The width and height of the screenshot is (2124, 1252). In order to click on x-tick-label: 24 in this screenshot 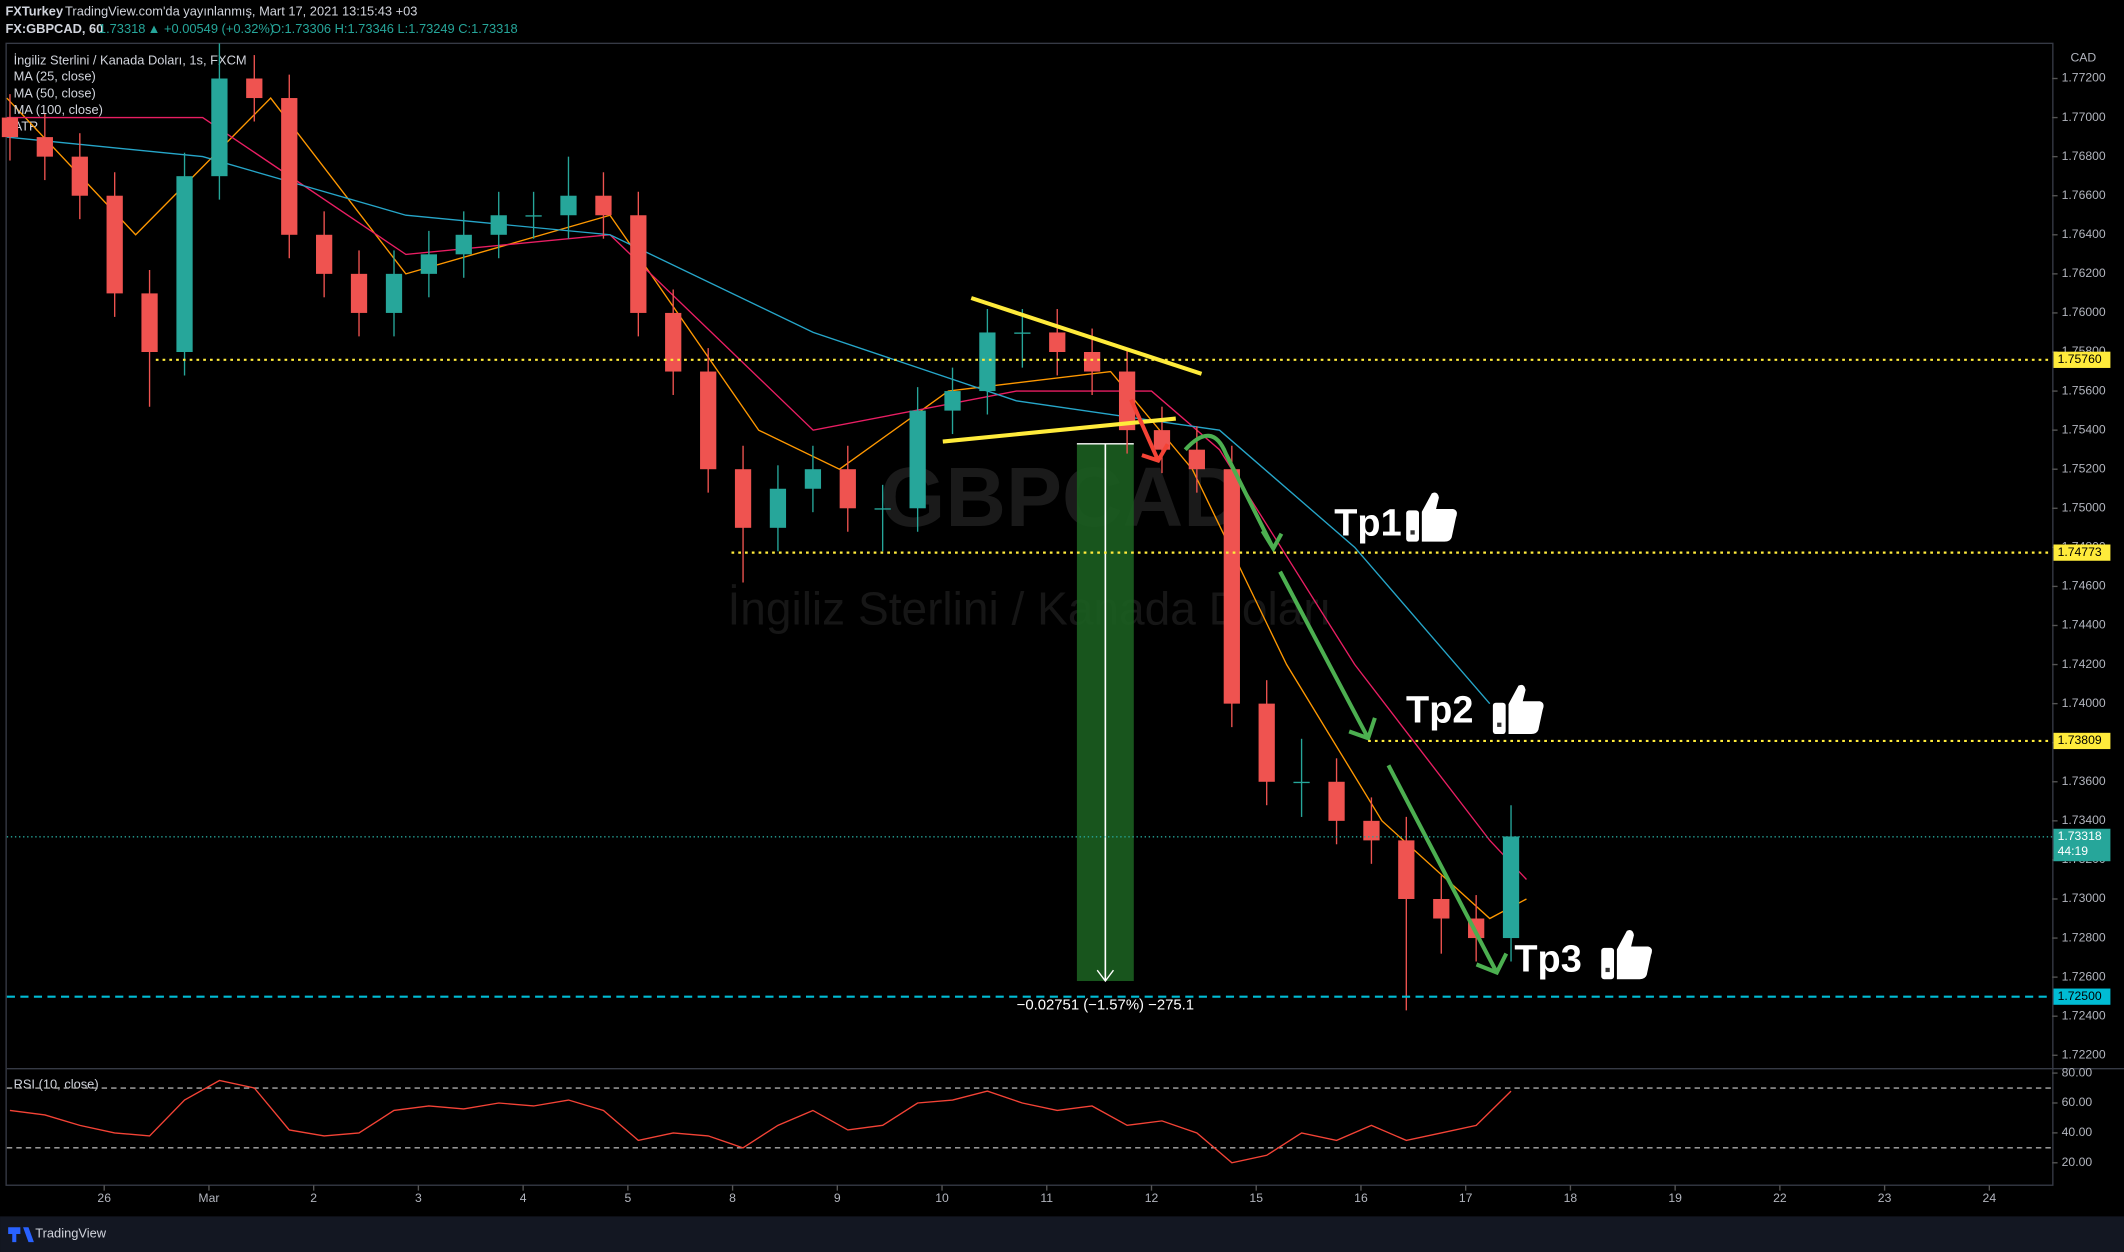, I will do `click(1990, 1198)`.